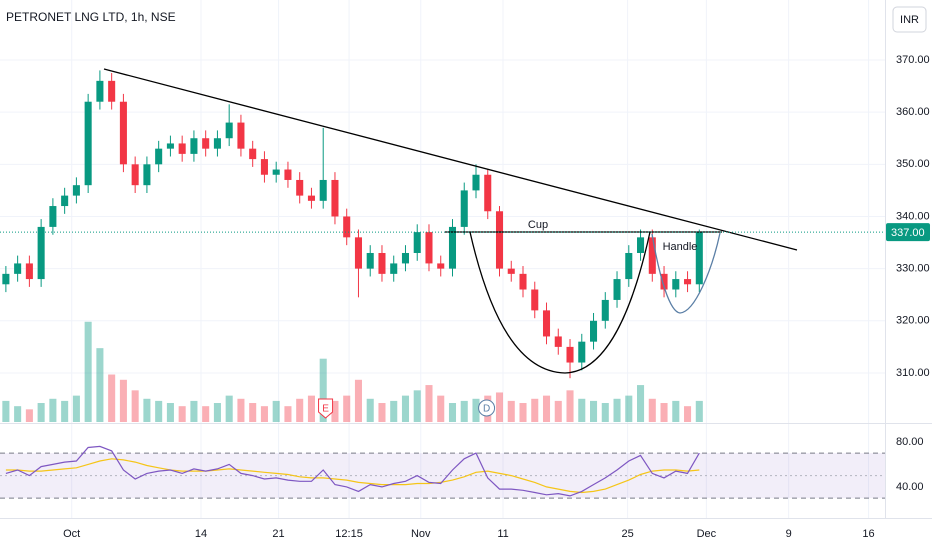  Describe the element at coordinates (326, 408) in the screenshot. I see `event-marker` at that location.